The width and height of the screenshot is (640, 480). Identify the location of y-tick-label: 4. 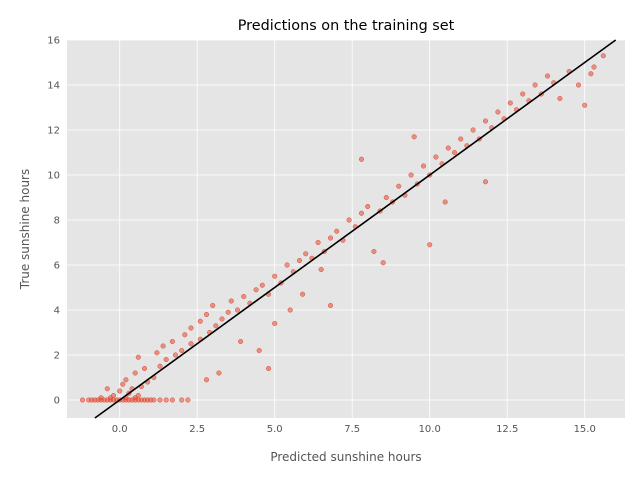
(57, 311).